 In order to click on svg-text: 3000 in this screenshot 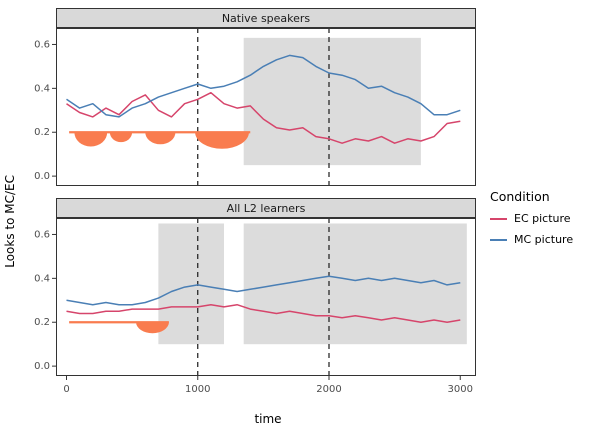, I will do `click(460, 389)`.